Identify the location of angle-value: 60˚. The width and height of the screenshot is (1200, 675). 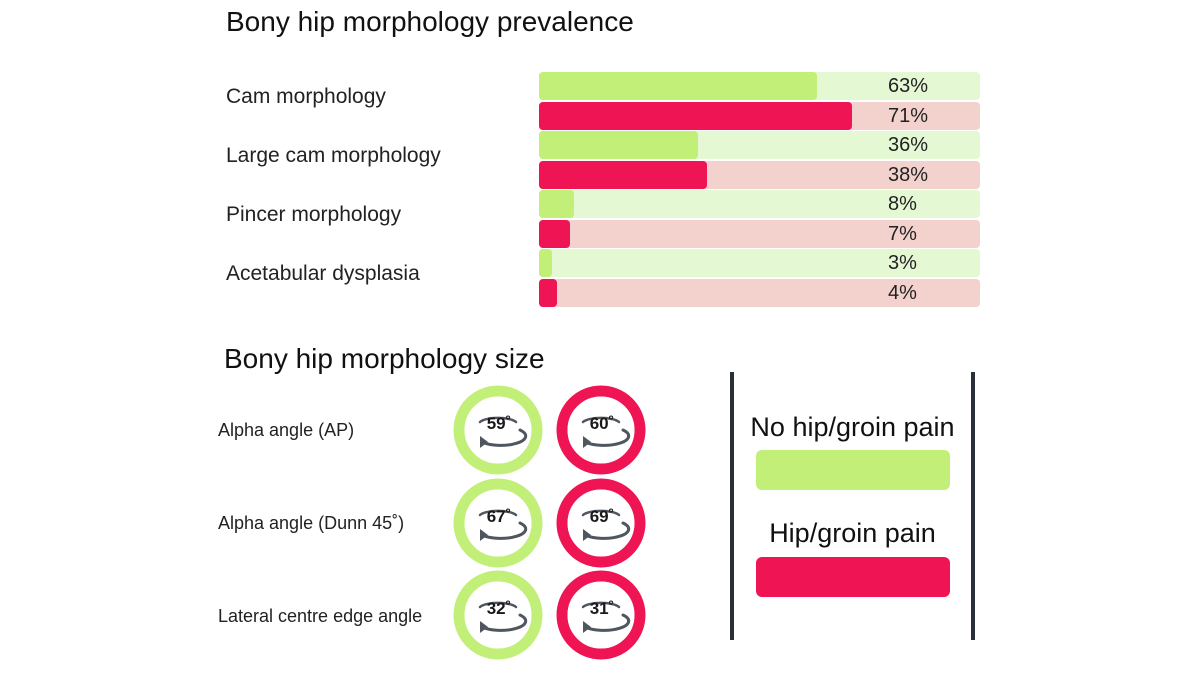
(602, 423).